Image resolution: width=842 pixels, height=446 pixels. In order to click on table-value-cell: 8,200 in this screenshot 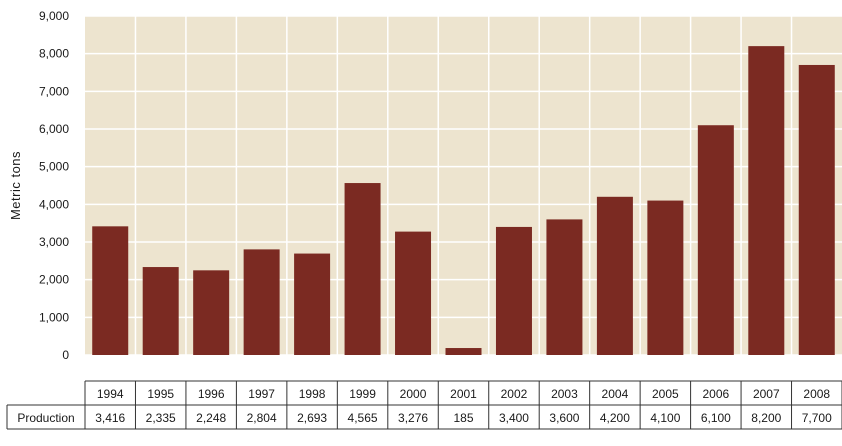, I will do `click(766, 418)`.